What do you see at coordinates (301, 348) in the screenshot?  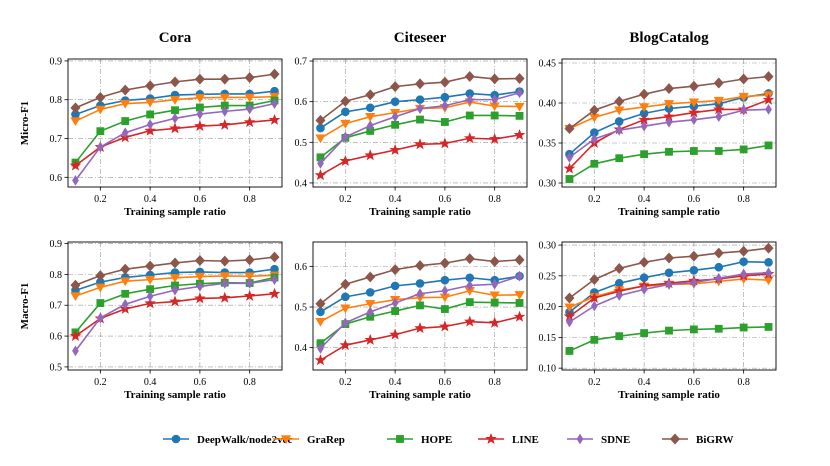 I see `y-tick-label: 0.4` at bounding box center [301, 348].